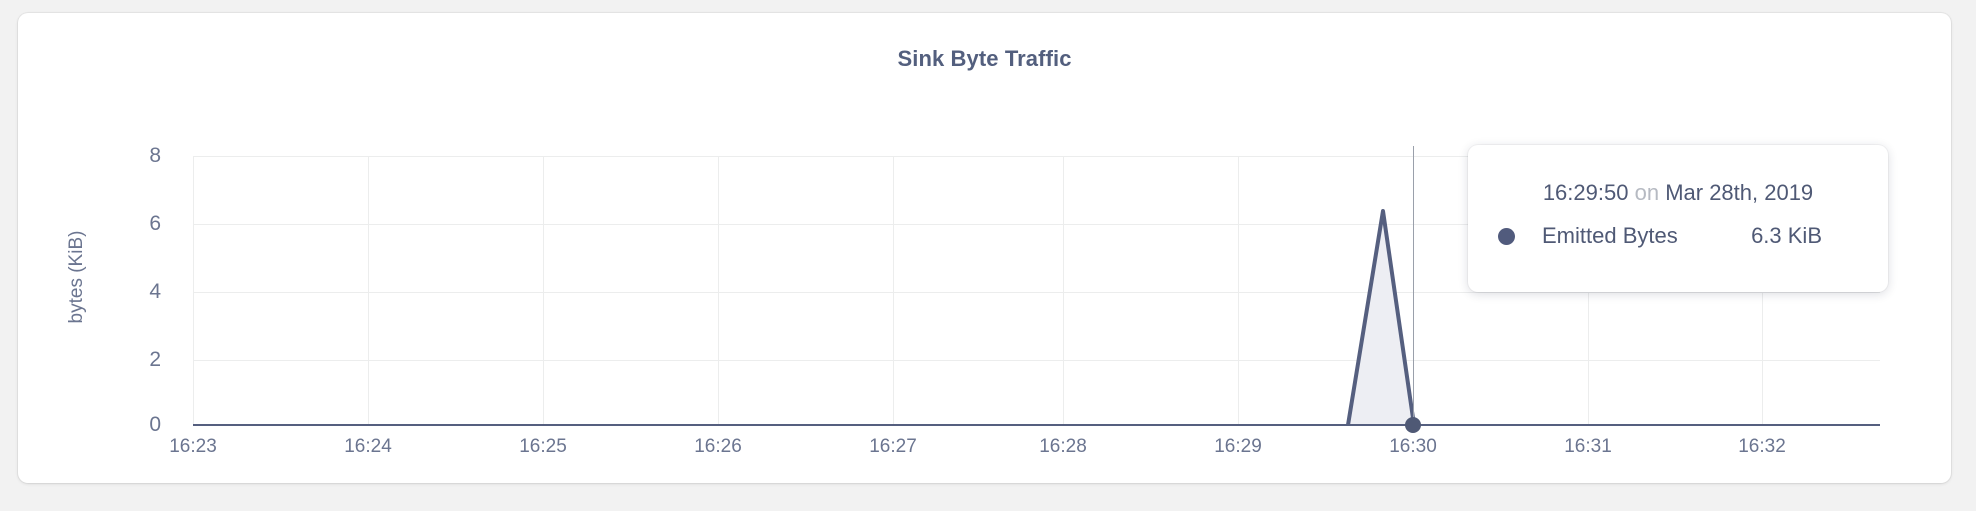 Image resolution: width=1976 pixels, height=511 pixels. What do you see at coordinates (1647, 192) in the screenshot?
I see `tooltip-on-label: on` at bounding box center [1647, 192].